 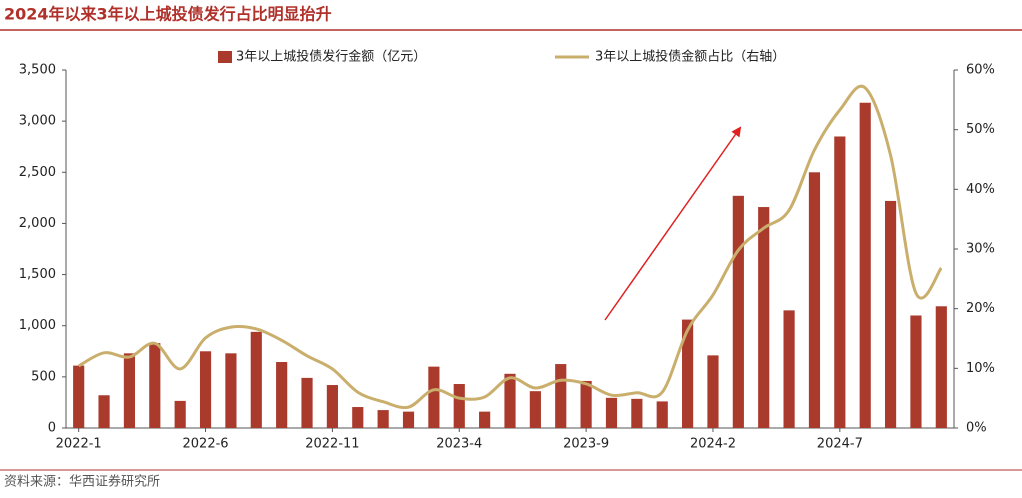 I want to click on y2-tick-label: 30%, so click(x=980, y=249).